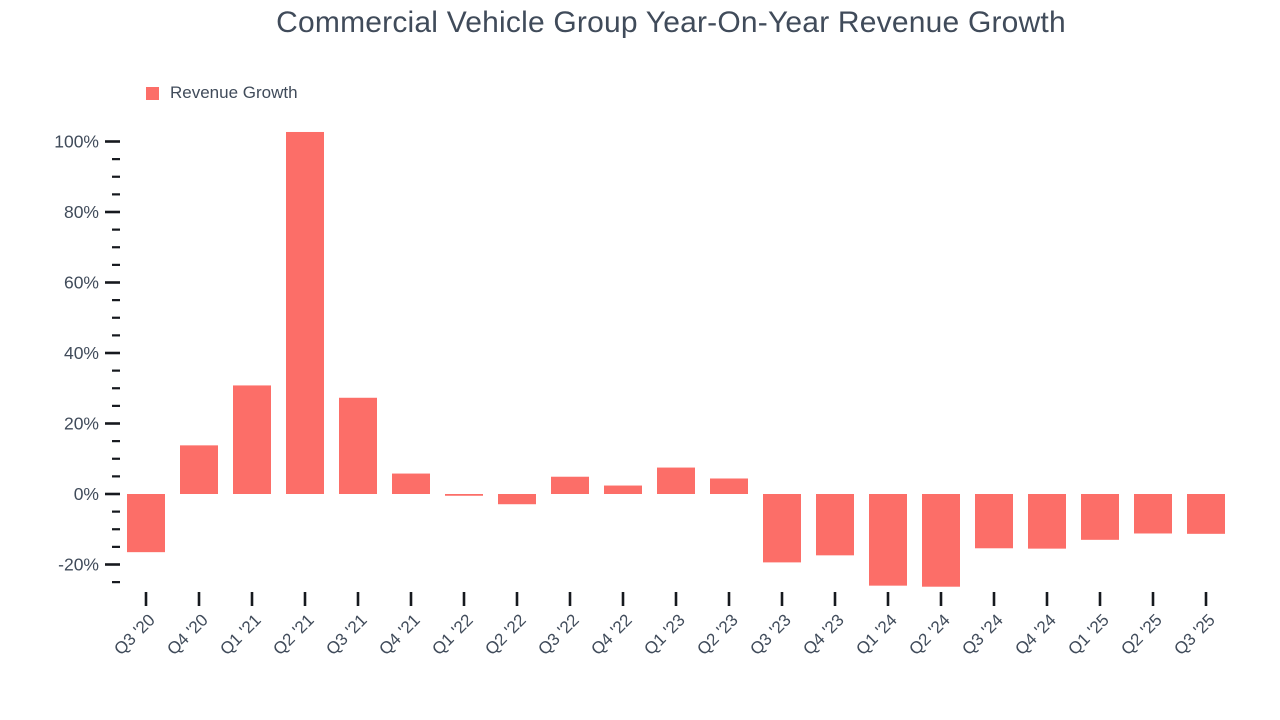 This screenshot has height=720, width=1280. Describe the element at coordinates (770, 634) in the screenshot. I see `x-tick-label-q3-23: Q3 '23` at that location.